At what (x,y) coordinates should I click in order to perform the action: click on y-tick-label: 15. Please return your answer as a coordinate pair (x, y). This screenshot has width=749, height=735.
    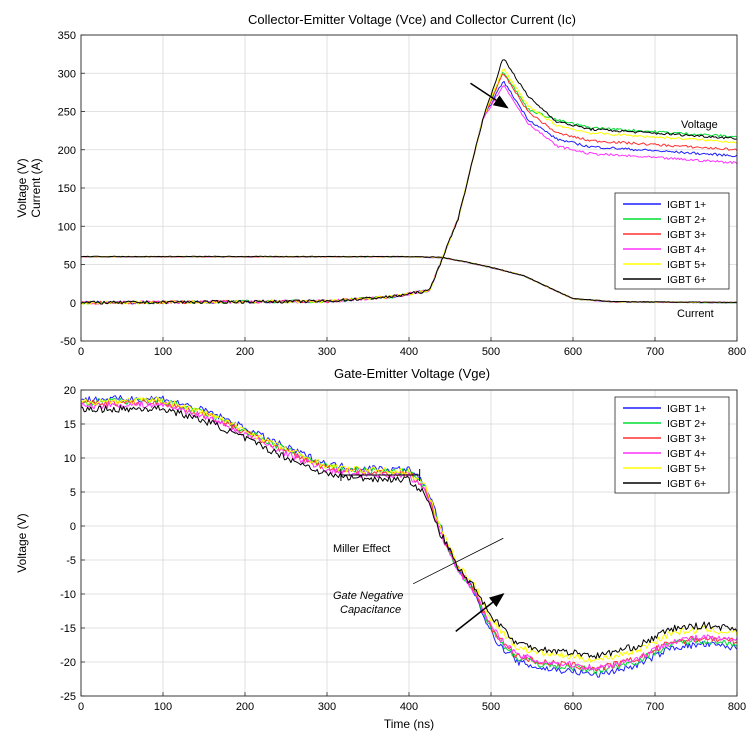
    Looking at the image, I should click on (70, 425).